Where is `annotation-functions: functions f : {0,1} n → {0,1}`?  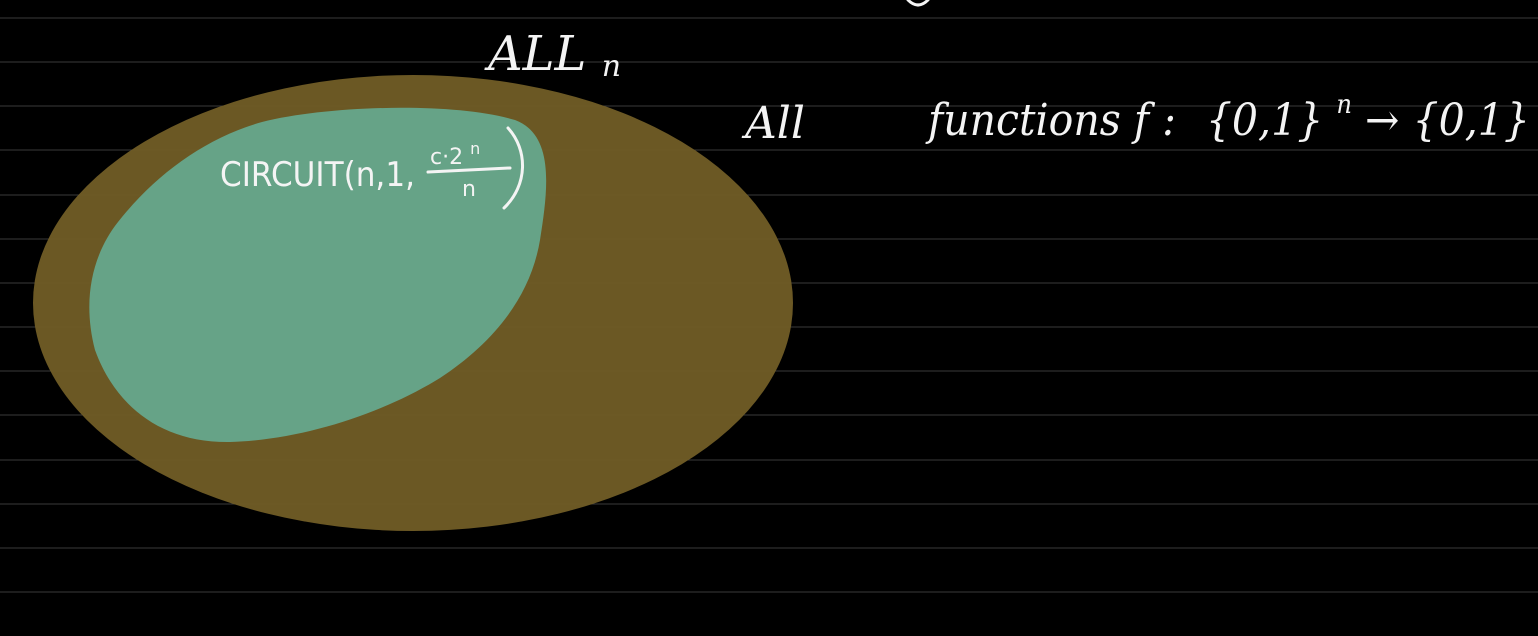
annotation-functions: functions f : {0,1} n → {0,1} is located at coordinates (1227, 109).